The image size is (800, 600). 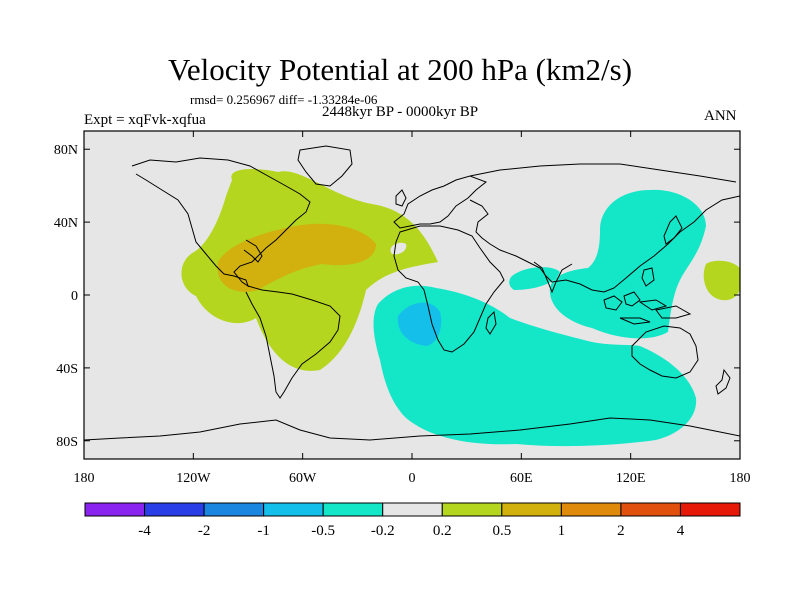 What do you see at coordinates (383, 531) in the screenshot?
I see `colorbar-label: -0.2` at bounding box center [383, 531].